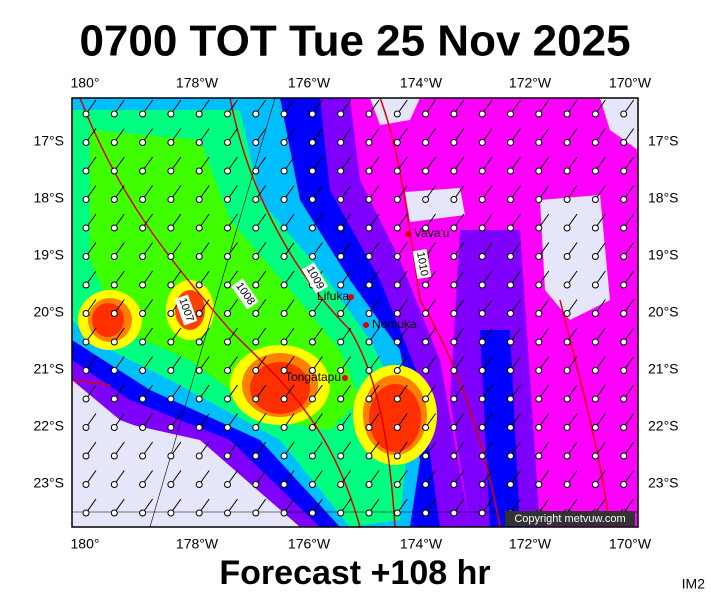  Describe the element at coordinates (85, 83) in the screenshot. I see `longitude-label: 180°` at that location.